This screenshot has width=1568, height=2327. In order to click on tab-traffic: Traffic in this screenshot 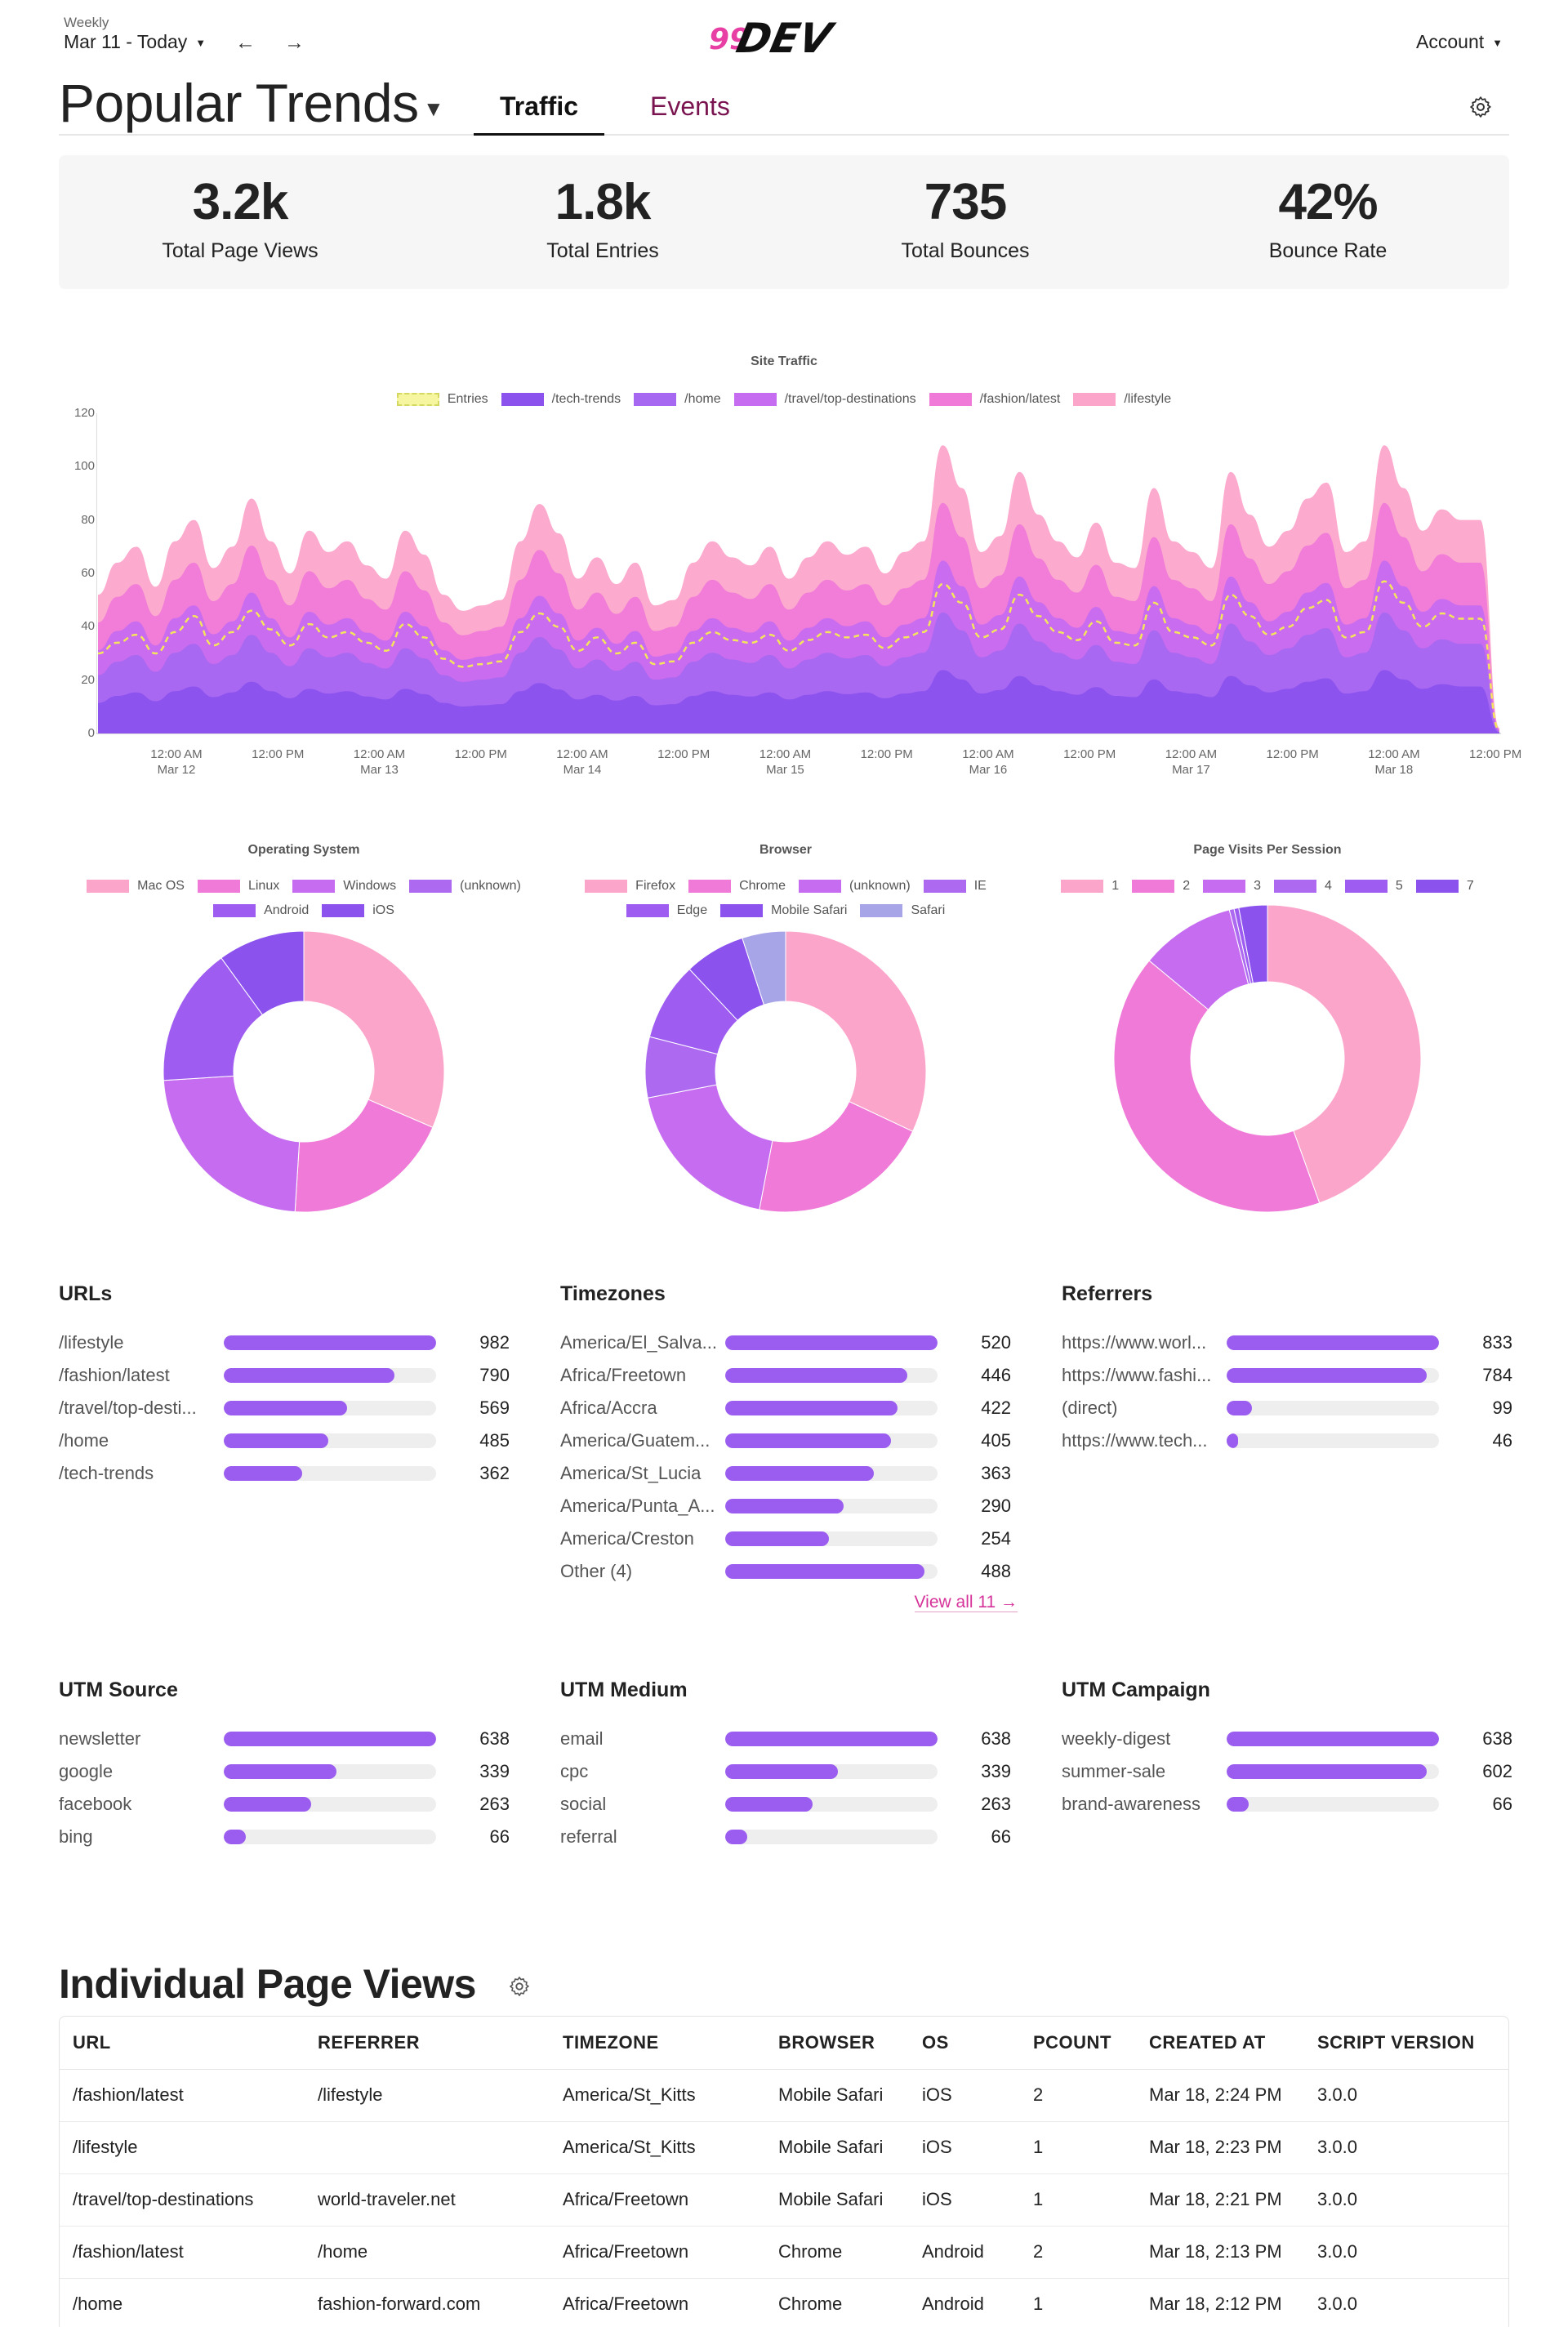, I will do `click(539, 113)`.